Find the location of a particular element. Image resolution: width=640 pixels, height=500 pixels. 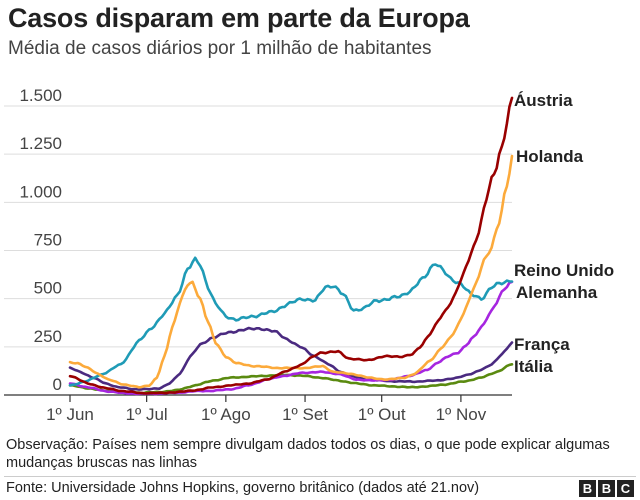

x-tick-label: 1º Ago is located at coordinates (226, 414).